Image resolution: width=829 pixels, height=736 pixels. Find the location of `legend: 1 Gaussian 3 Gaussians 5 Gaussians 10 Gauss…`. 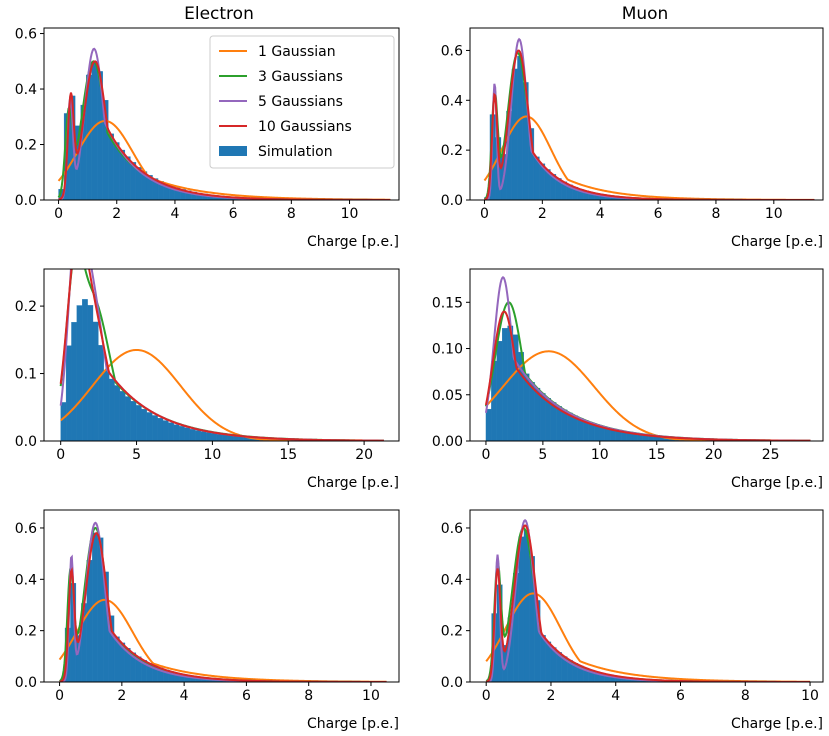

legend: 1 Gaussian 3 Gaussians 5 Gaussians 10 Gauss… is located at coordinates (302, 102).